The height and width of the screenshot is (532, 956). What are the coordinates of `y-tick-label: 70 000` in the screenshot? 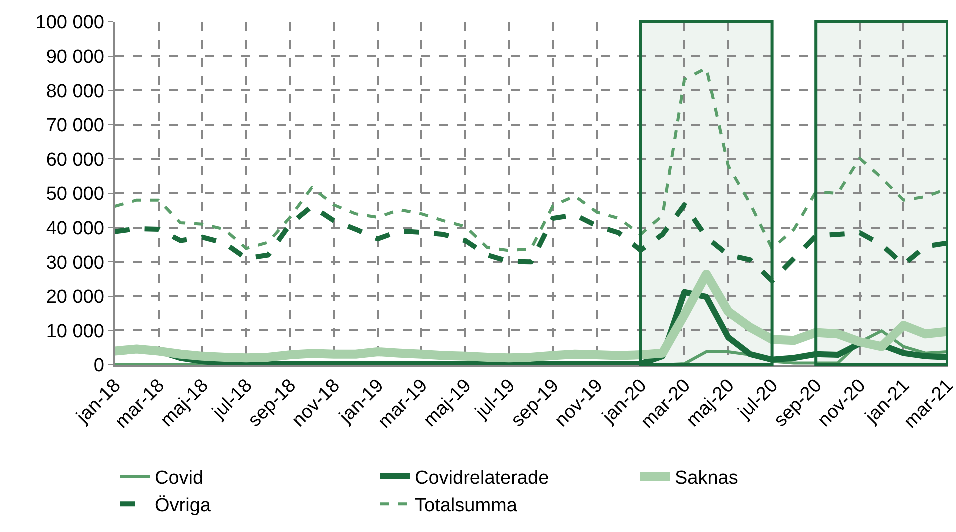 It's located at (75, 126).